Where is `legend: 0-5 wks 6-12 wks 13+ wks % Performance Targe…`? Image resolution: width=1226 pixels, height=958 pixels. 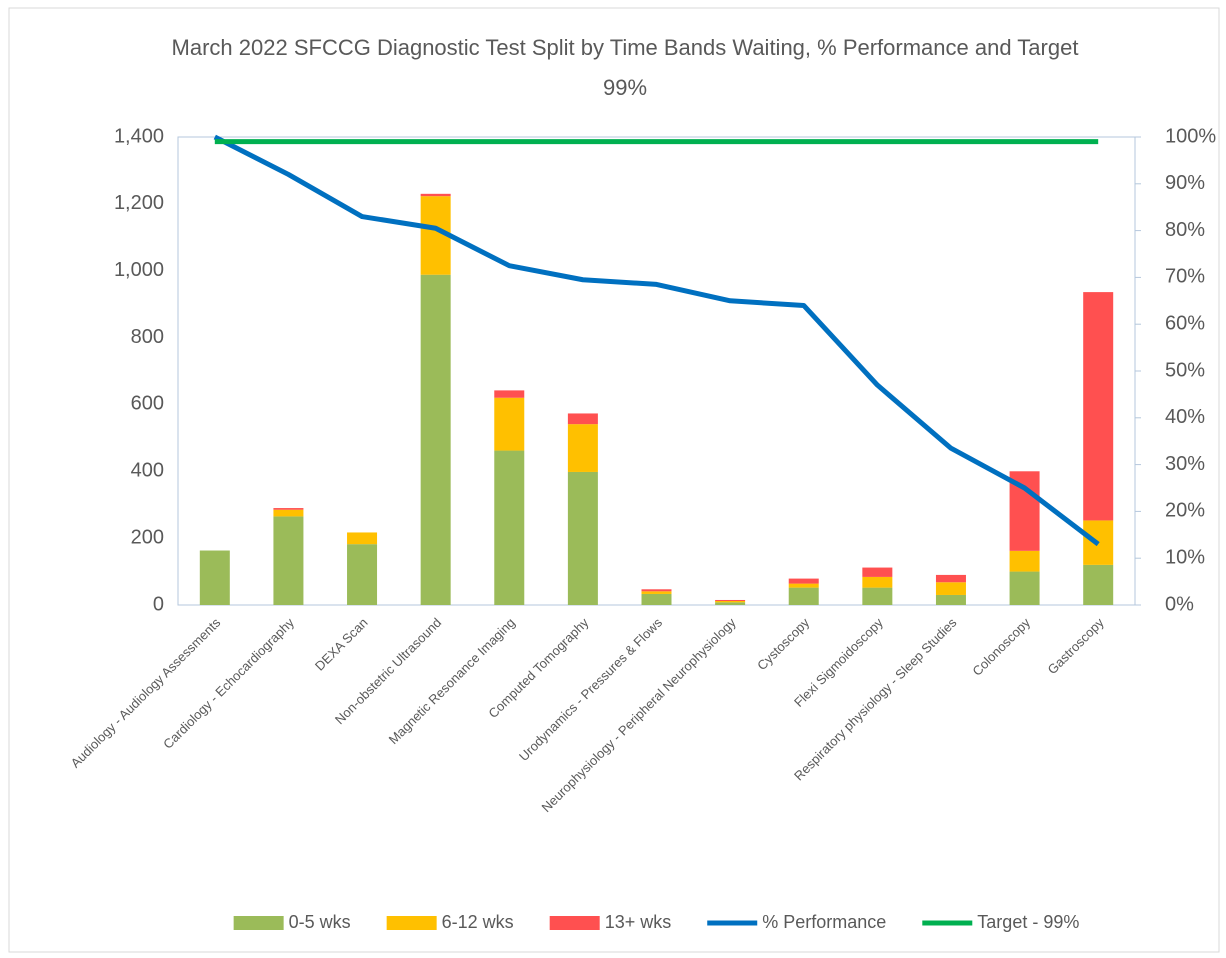
legend: 0-5 wks 6-12 wks 13+ wks % Performance Targe… is located at coordinates (656, 922).